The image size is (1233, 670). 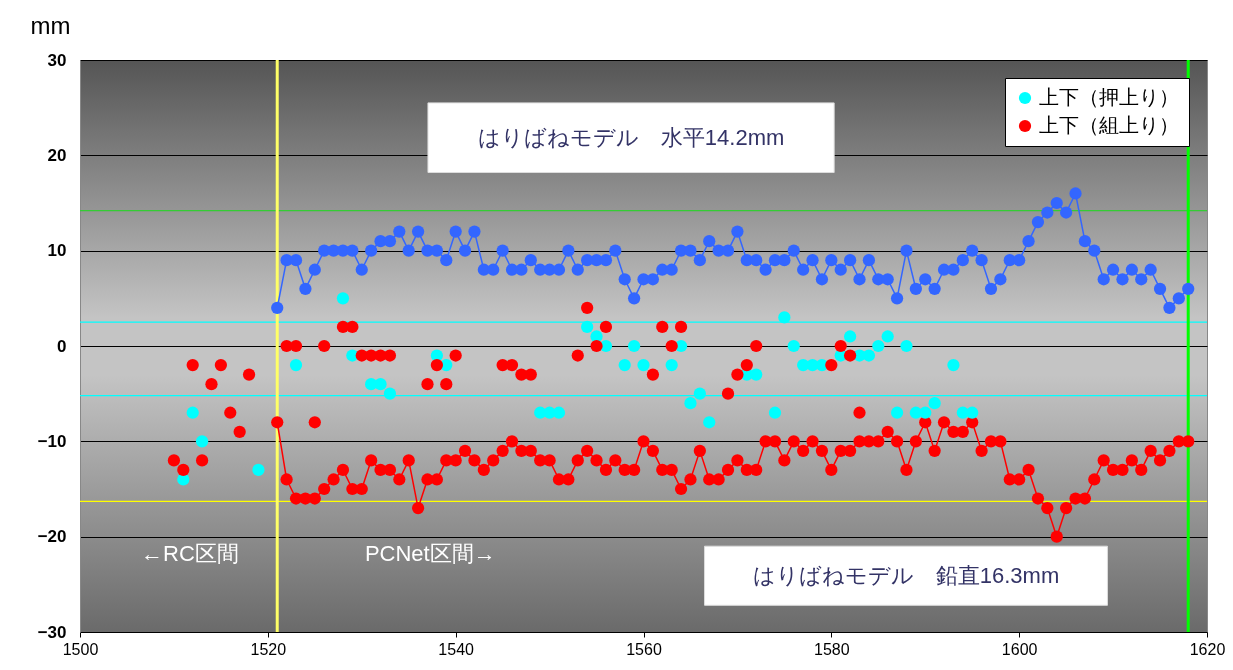 I want to click on annotation: PCNet区間→, so click(x=430, y=553).